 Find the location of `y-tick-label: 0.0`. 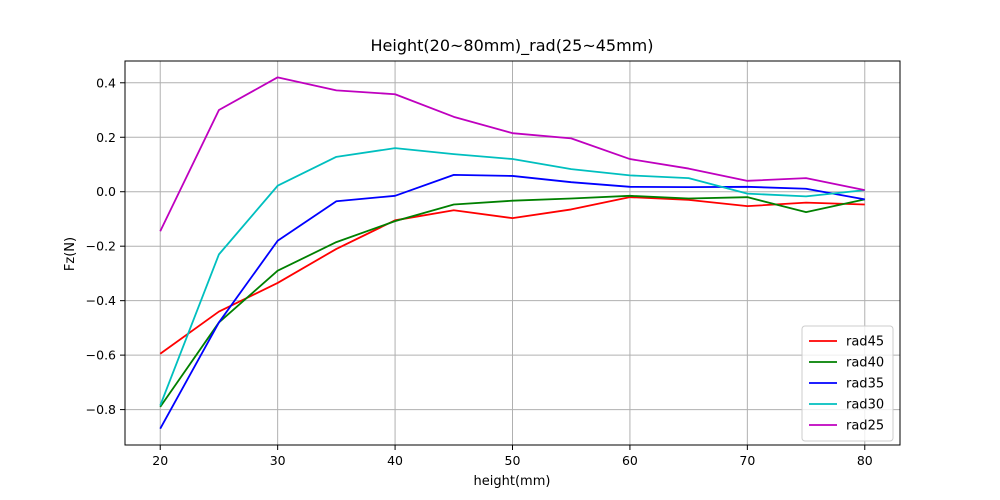

y-tick-label: 0.0 is located at coordinates (106, 191).